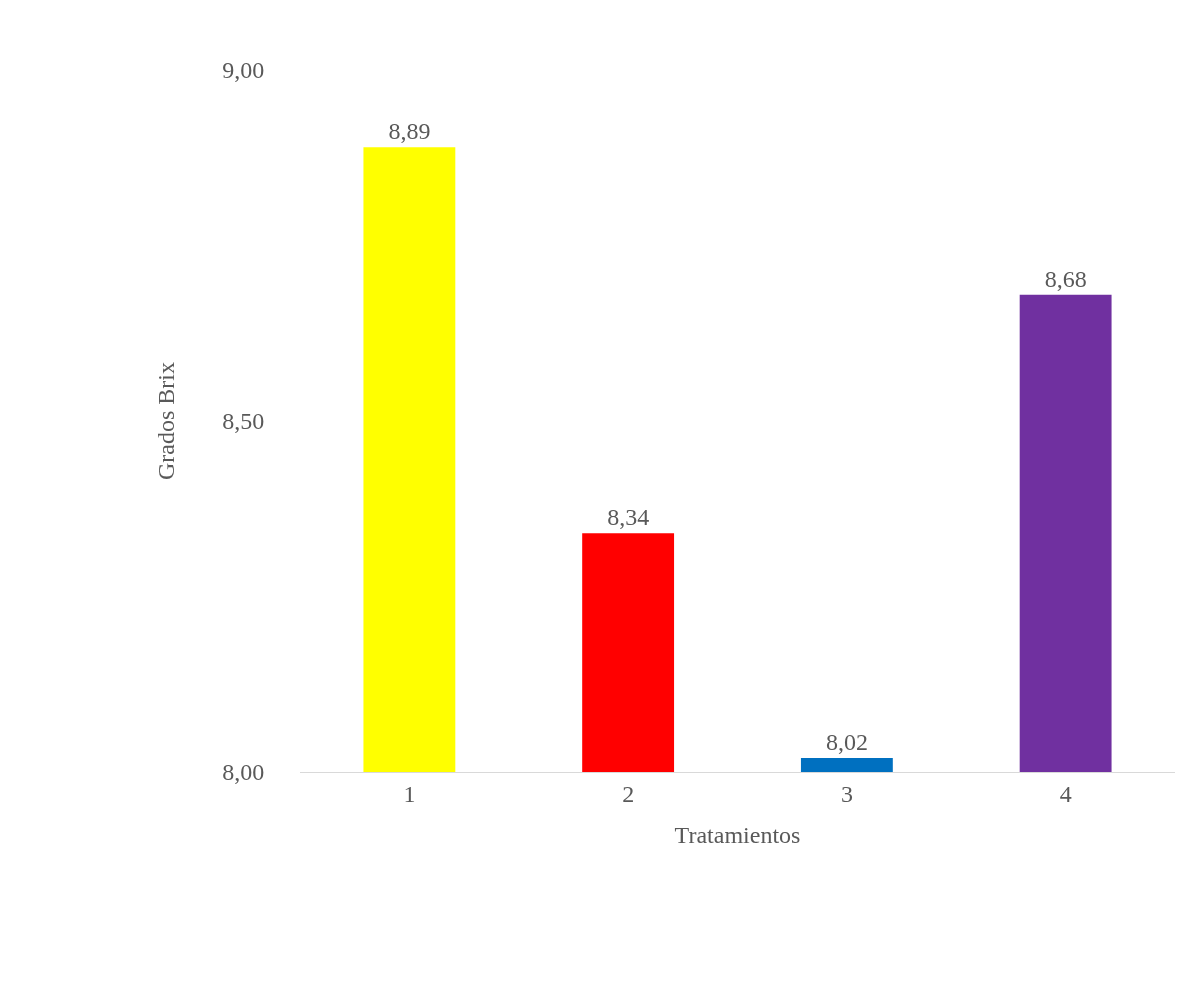  Describe the element at coordinates (166, 421) in the screenshot. I see `y-axis-title: Grados Brix` at that location.